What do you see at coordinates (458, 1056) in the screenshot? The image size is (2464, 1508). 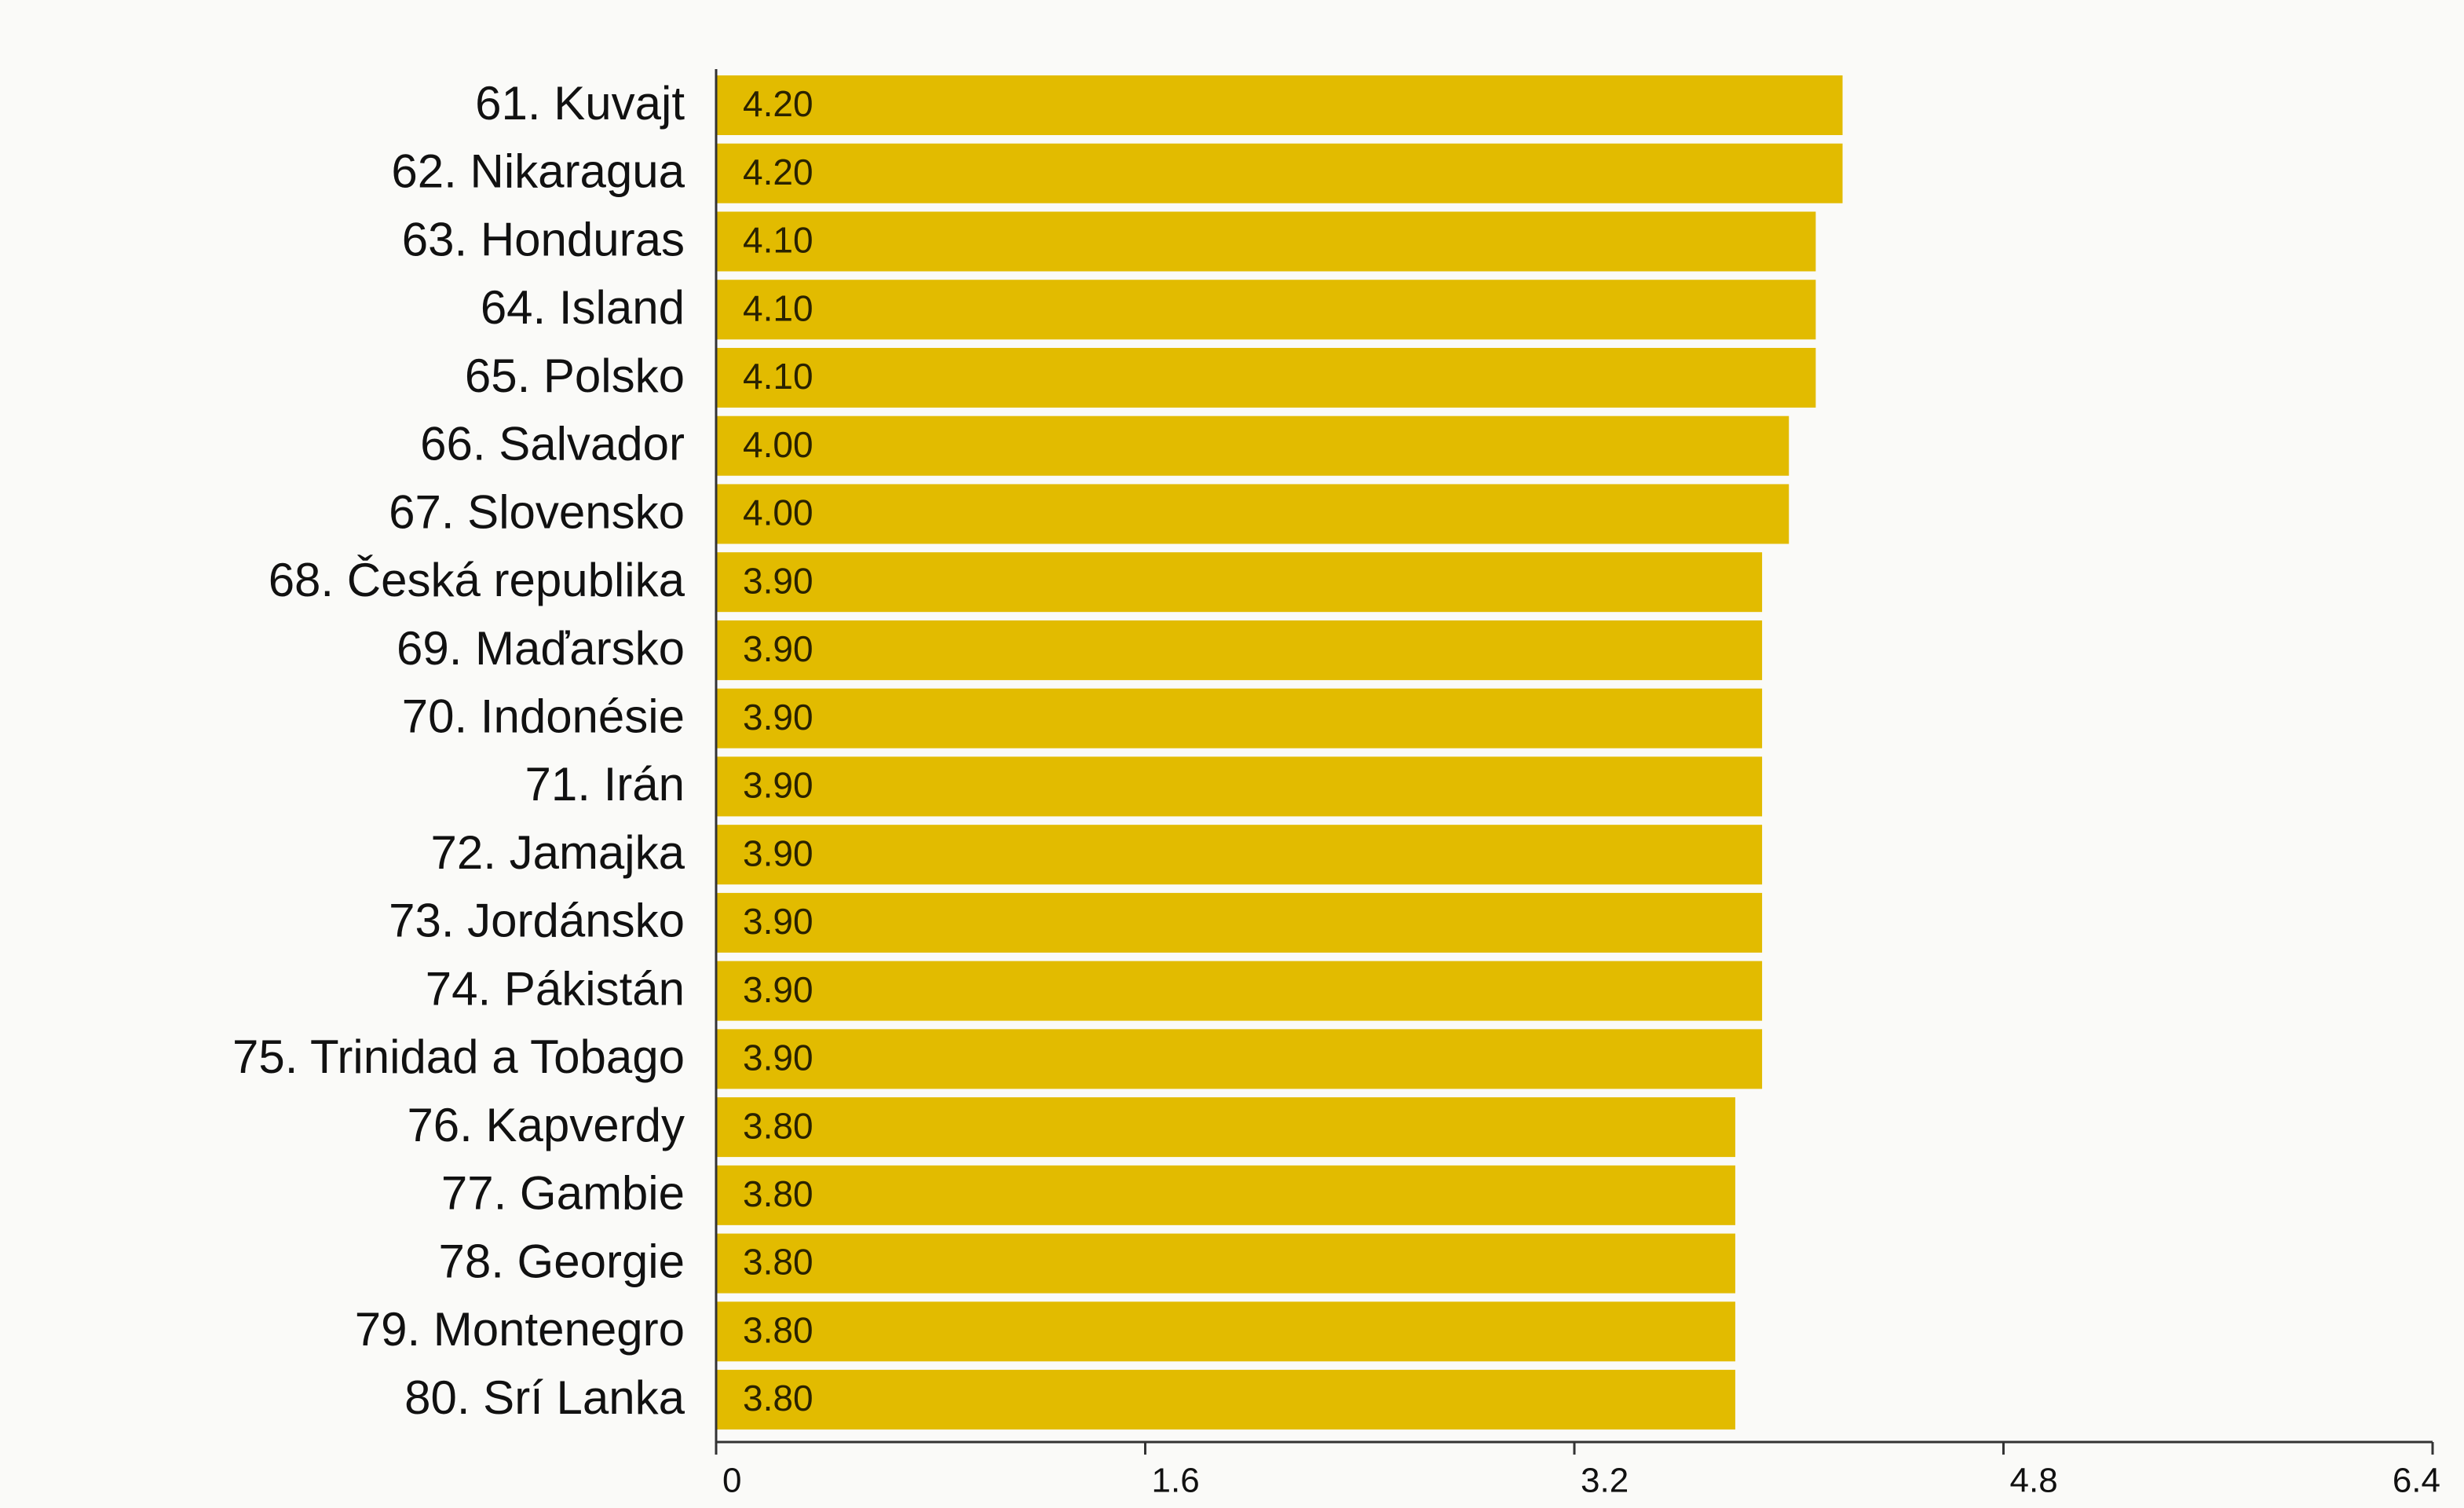 I see `category-label: 75. Trinidad a Tobago` at bounding box center [458, 1056].